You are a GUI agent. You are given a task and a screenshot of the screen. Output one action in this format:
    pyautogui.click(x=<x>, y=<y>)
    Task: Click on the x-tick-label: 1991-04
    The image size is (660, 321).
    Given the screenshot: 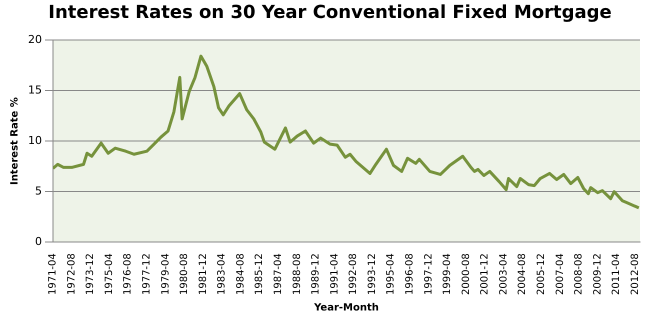 What is the action you would take?
    pyautogui.click(x=334, y=274)
    